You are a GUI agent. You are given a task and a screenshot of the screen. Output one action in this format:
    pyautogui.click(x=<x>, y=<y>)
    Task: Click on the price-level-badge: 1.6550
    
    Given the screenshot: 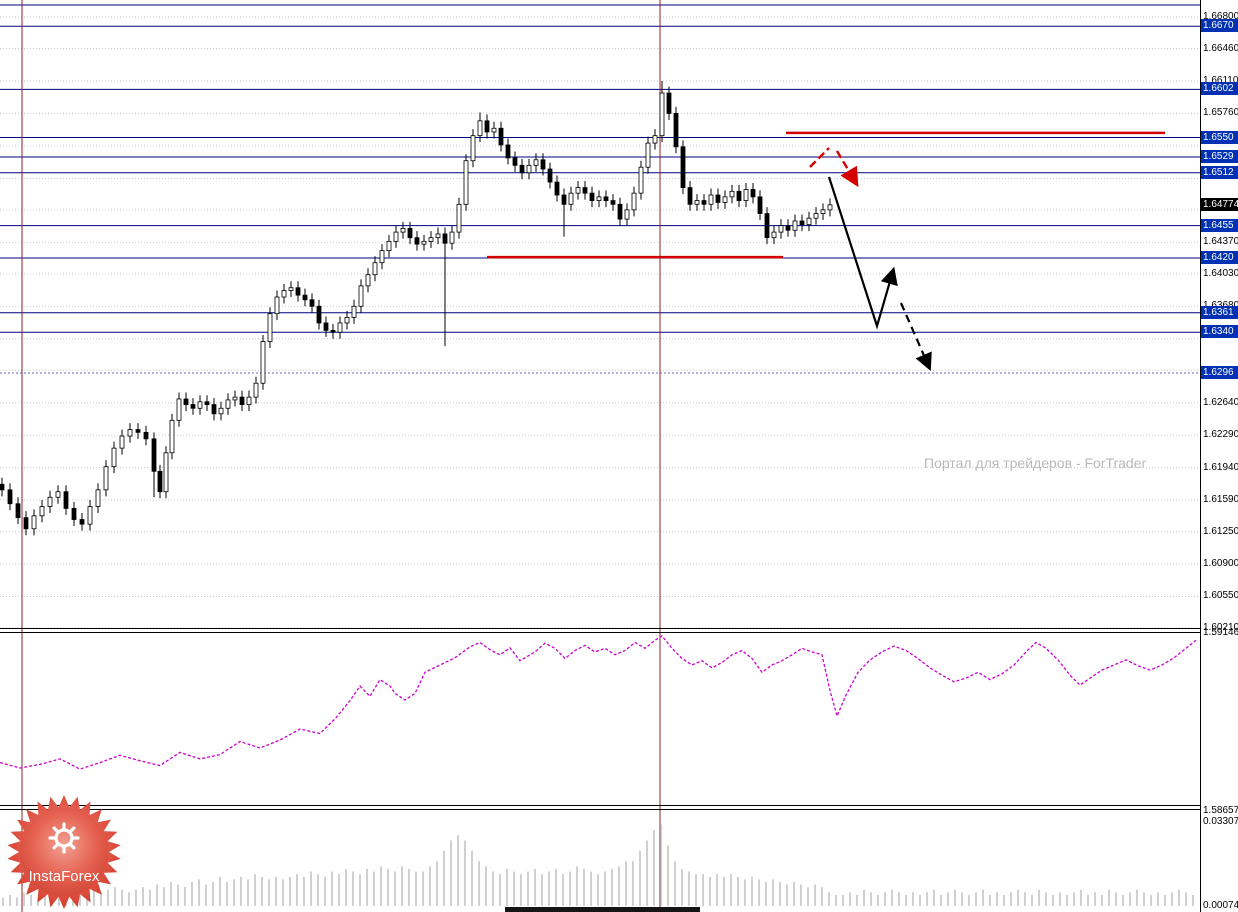 What is the action you would take?
    pyautogui.click(x=1219, y=137)
    